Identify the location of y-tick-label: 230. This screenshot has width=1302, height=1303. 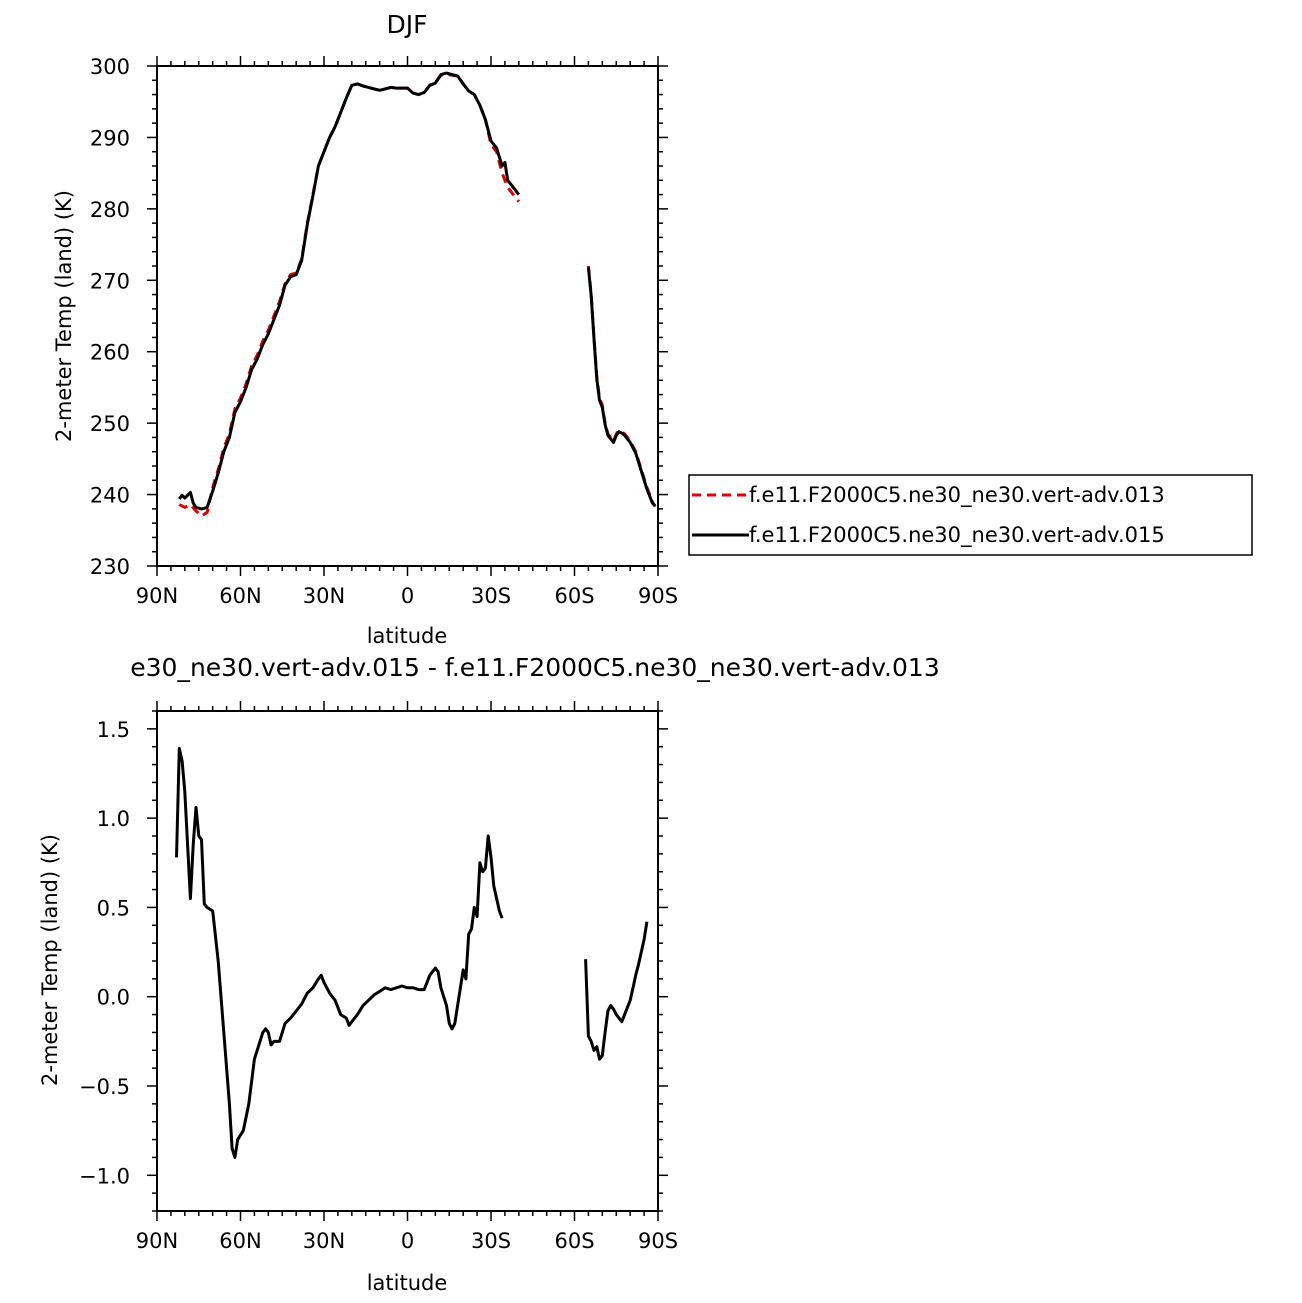
(110, 567).